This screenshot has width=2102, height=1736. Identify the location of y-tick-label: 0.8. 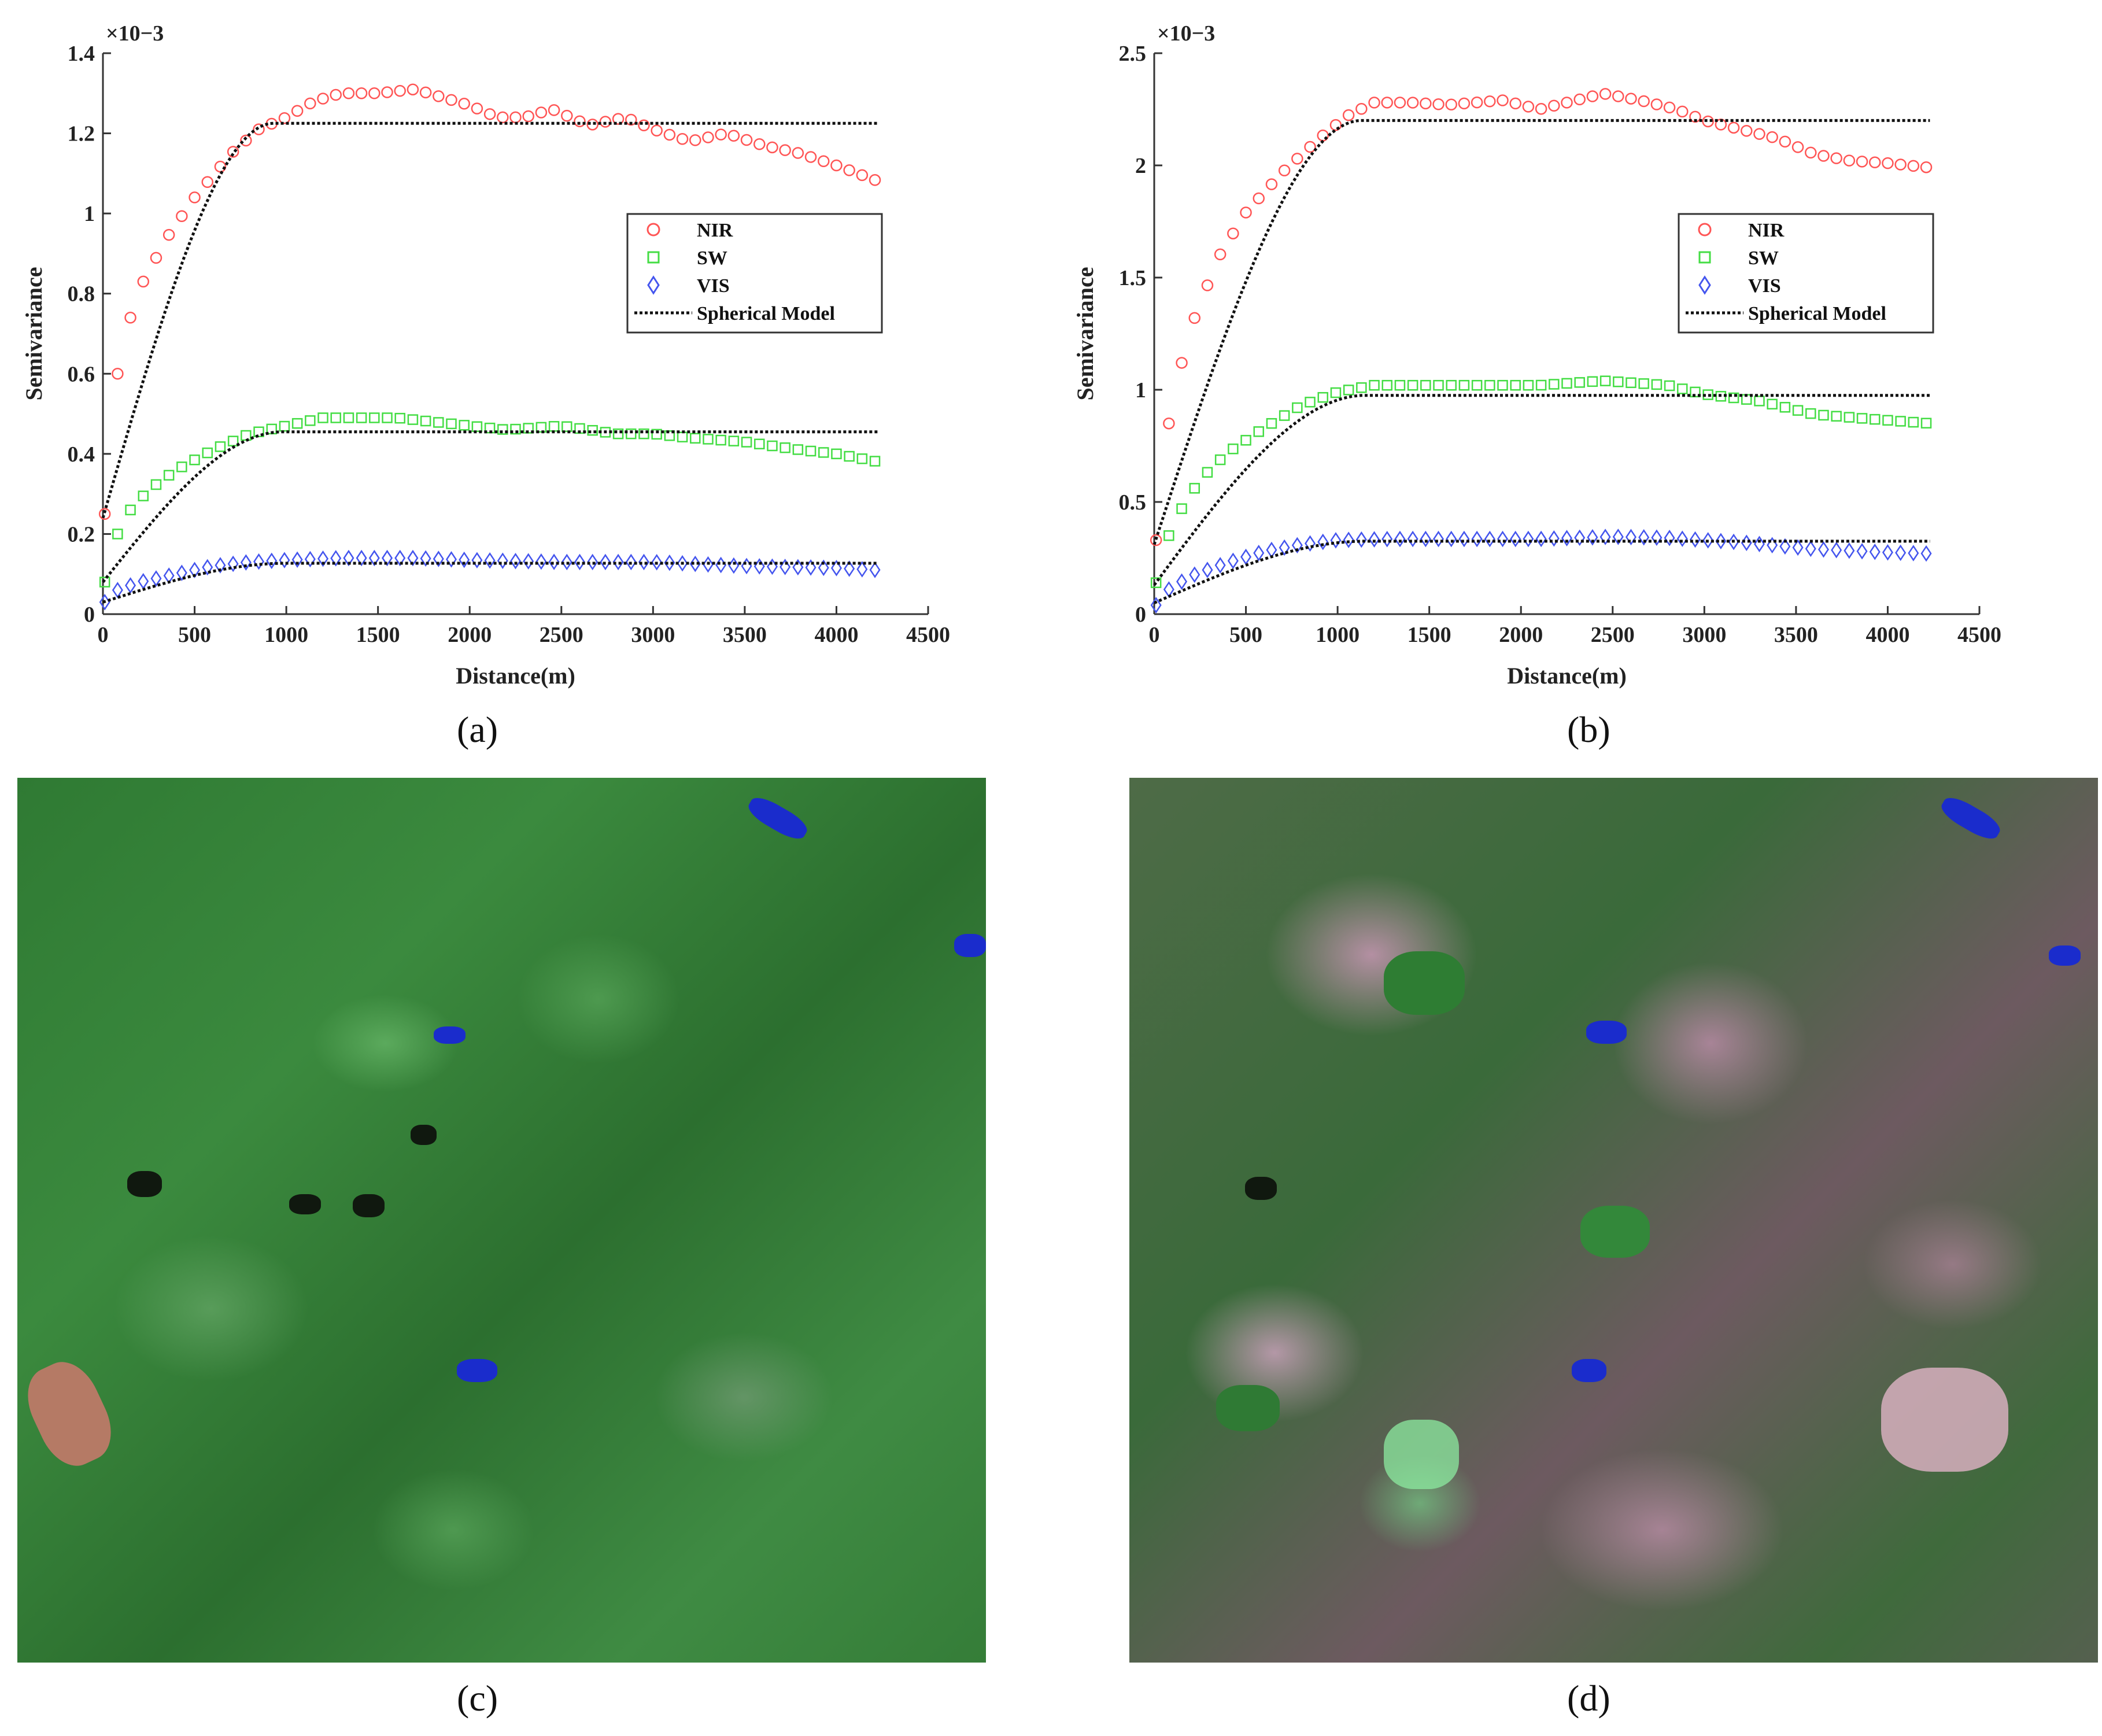
(81, 294).